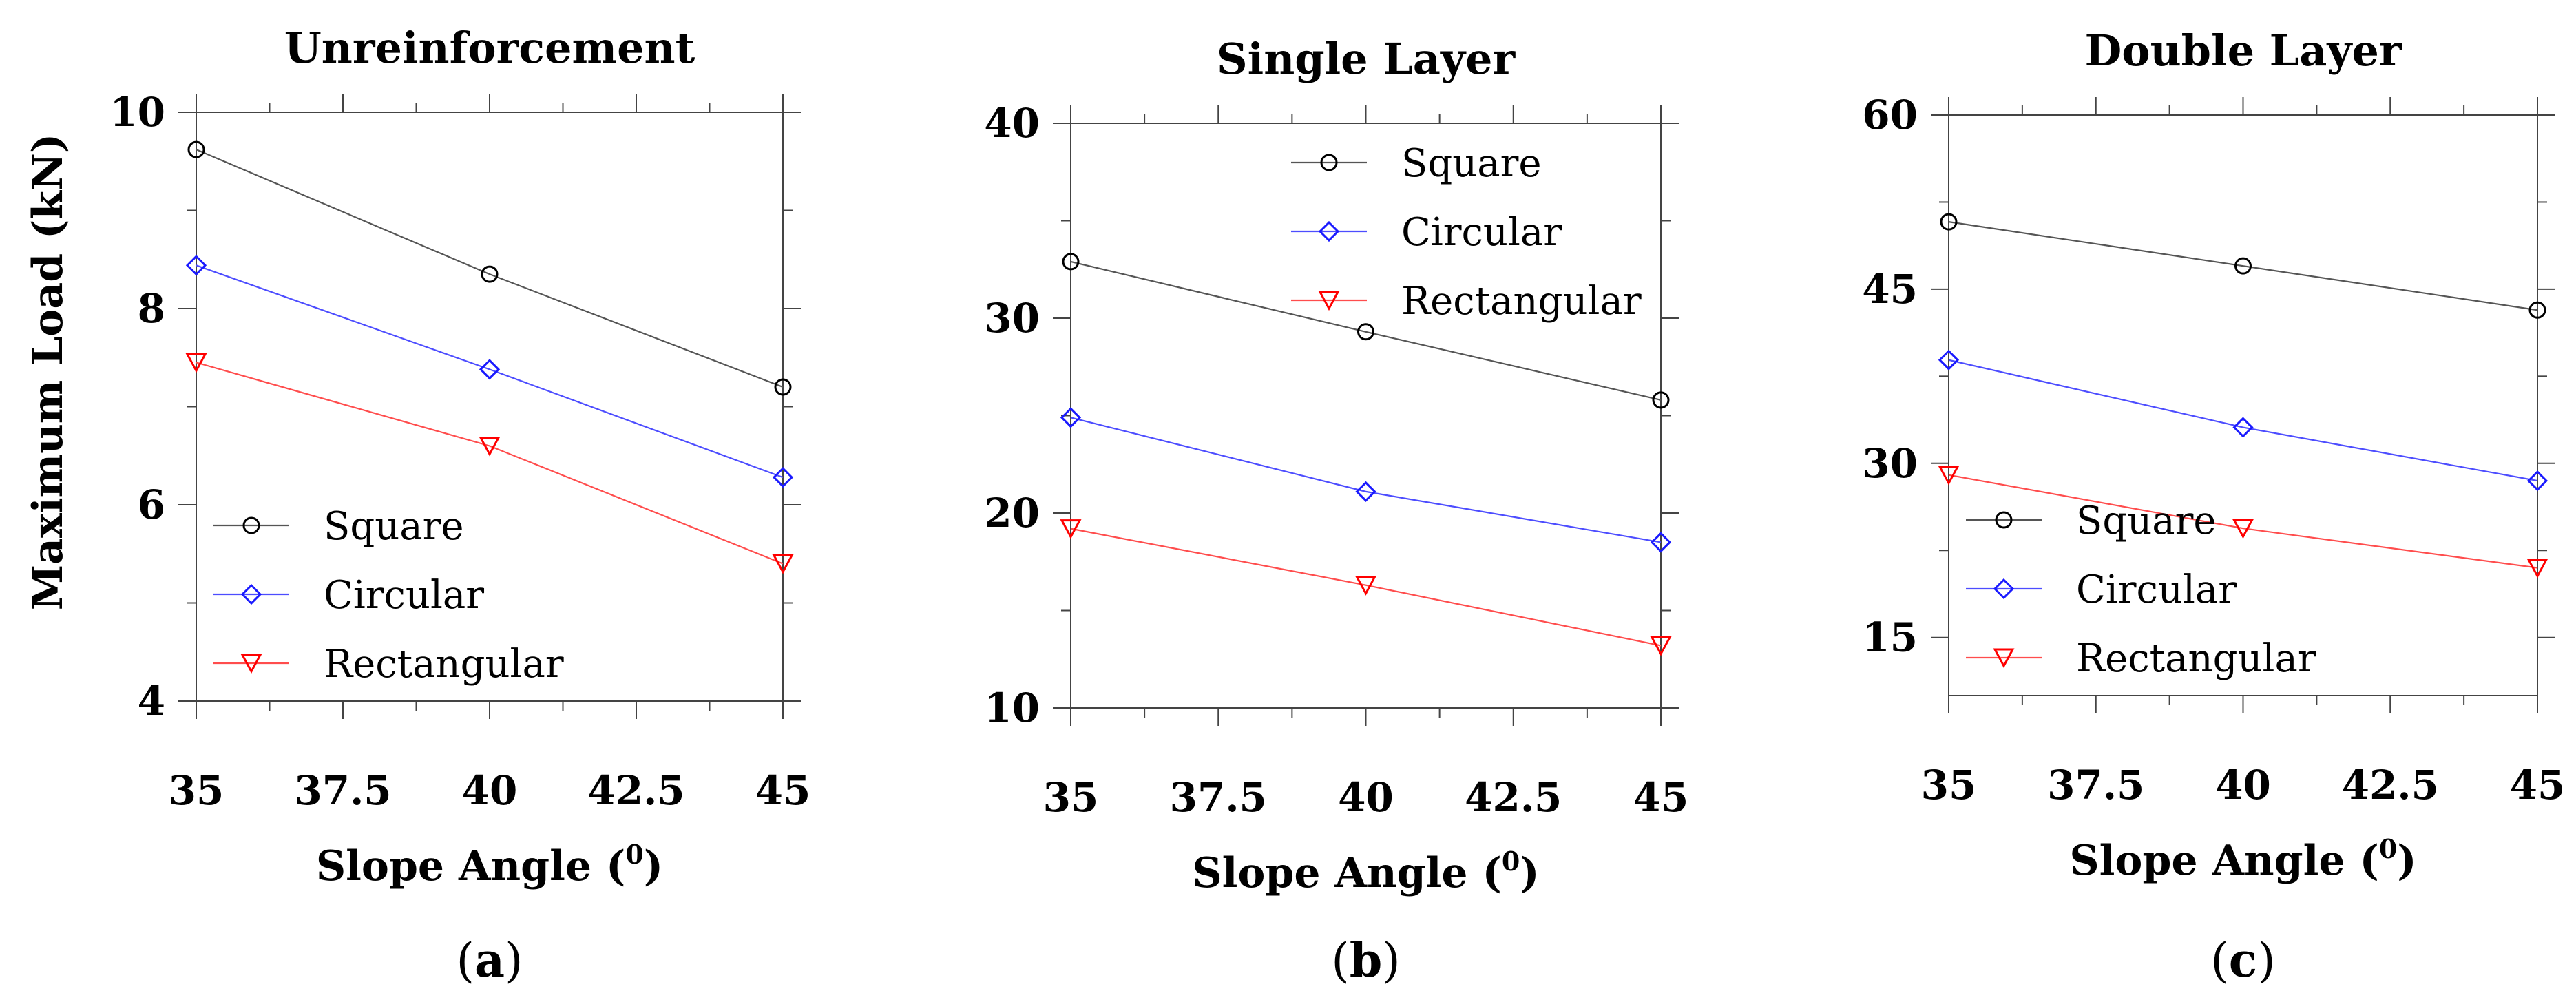 The image size is (2576, 1002). I want to click on y-tick-label: 20, so click(1012, 513).